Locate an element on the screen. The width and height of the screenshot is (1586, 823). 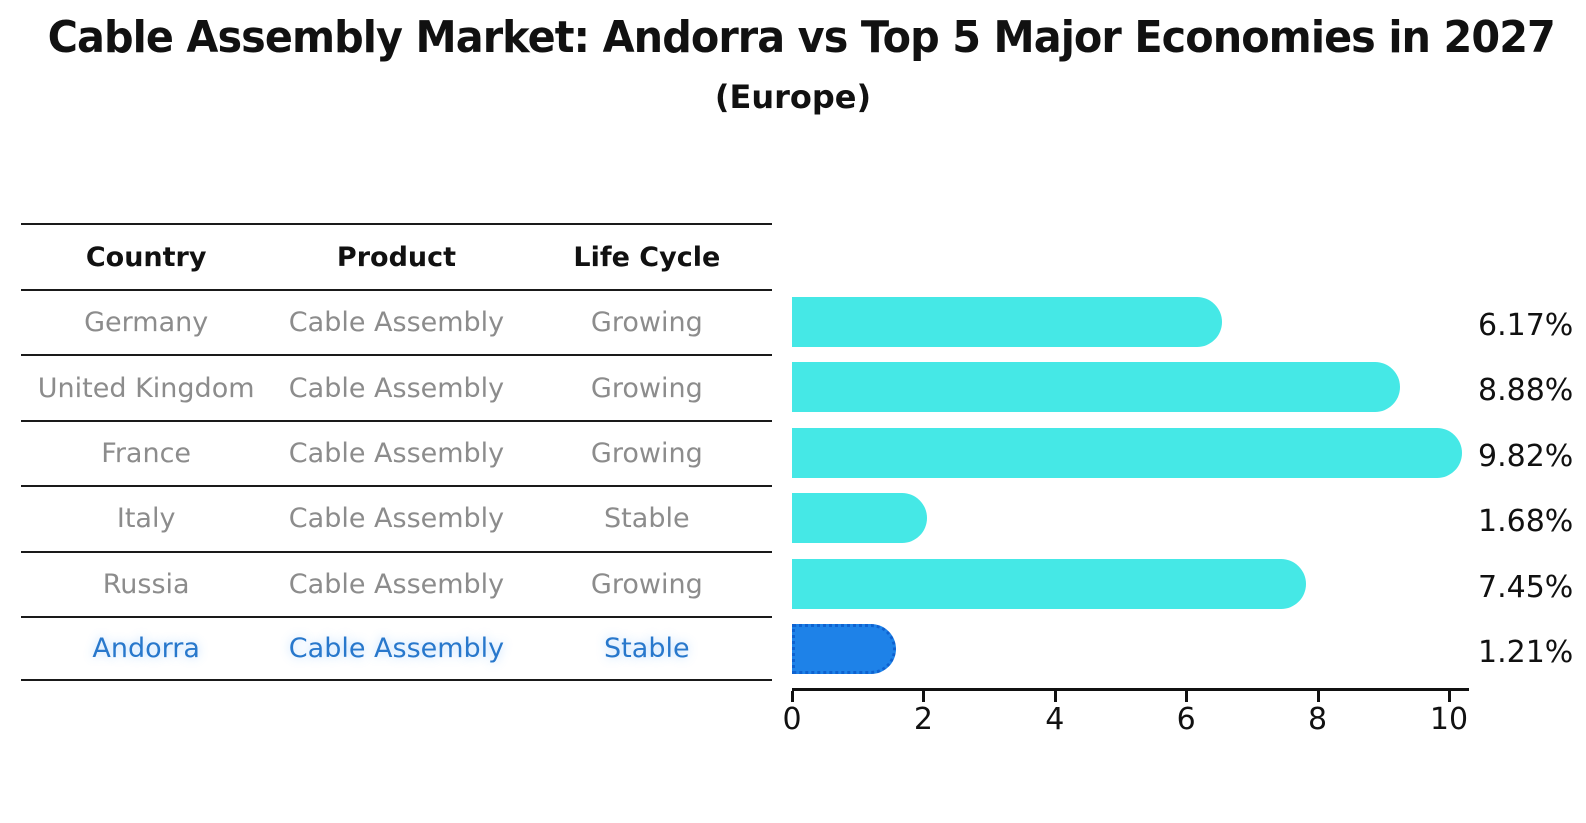
value-label-italy: 1.68% is located at coordinates (1526, 522).